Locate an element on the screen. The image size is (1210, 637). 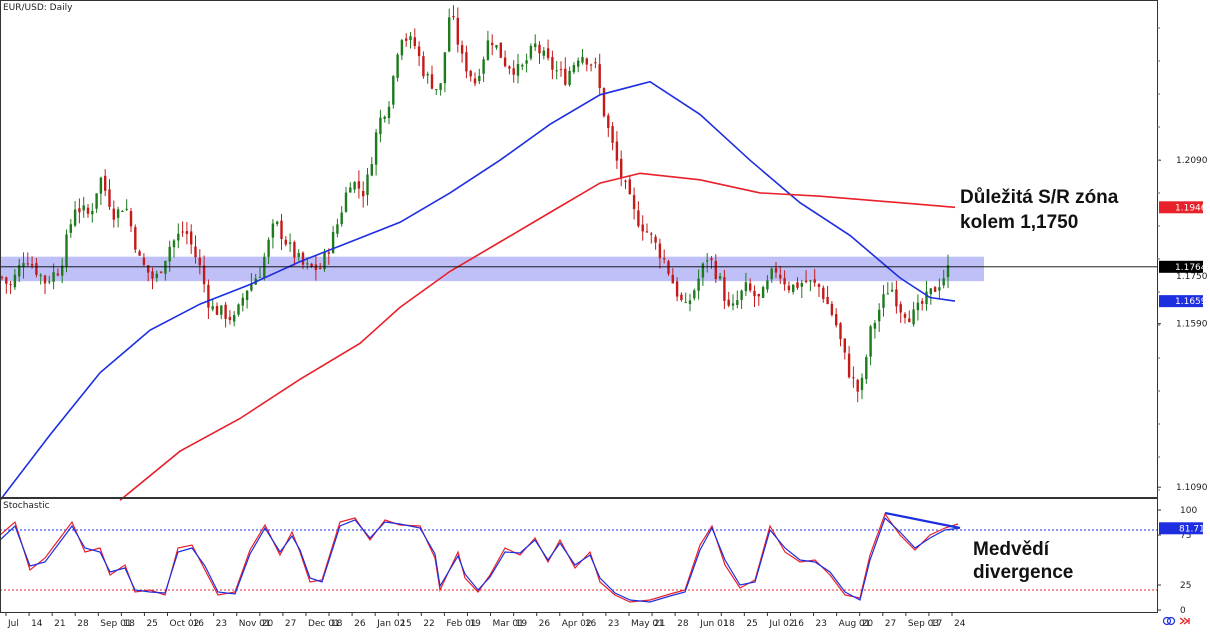
date-tick-label: 19 is located at coordinates (475, 624).